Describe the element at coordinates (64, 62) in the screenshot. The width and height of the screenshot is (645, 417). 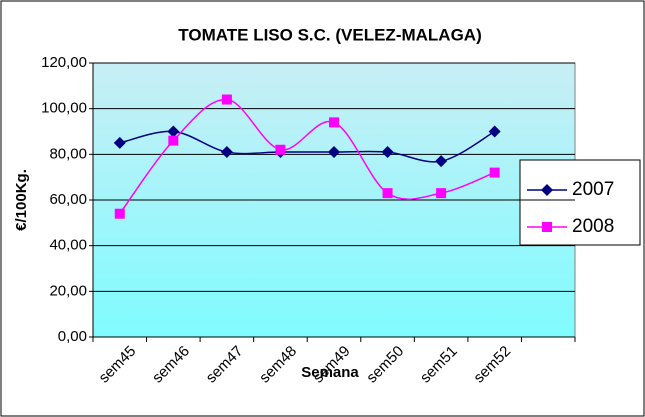
I see `y-tick-label: 120,00` at that location.